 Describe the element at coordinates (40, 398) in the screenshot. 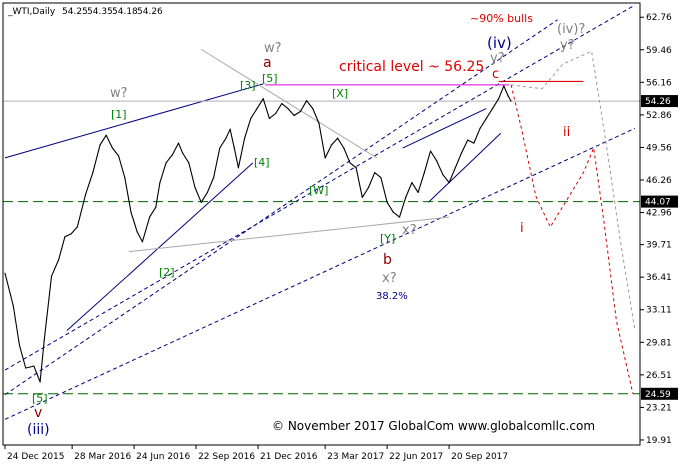

I see `label-wave-5-bottom: [5]` at that location.